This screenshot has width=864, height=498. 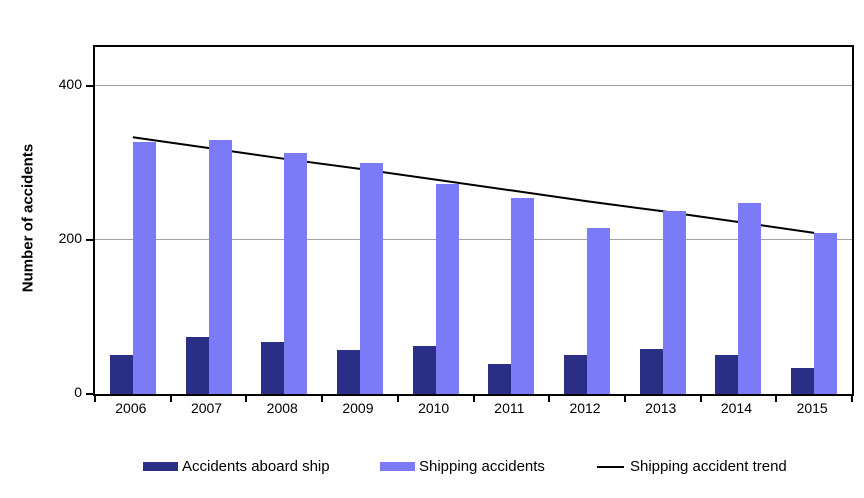 I want to click on legend-line-shipping-accident-trend, so click(x=610, y=467).